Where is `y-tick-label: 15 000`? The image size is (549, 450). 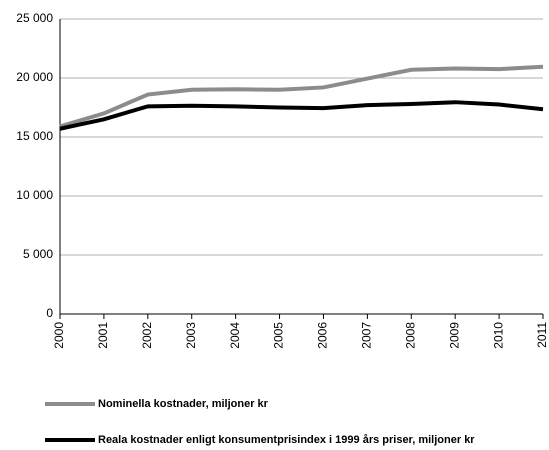
y-tick-label: 15 000 is located at coordinates (34, 136).